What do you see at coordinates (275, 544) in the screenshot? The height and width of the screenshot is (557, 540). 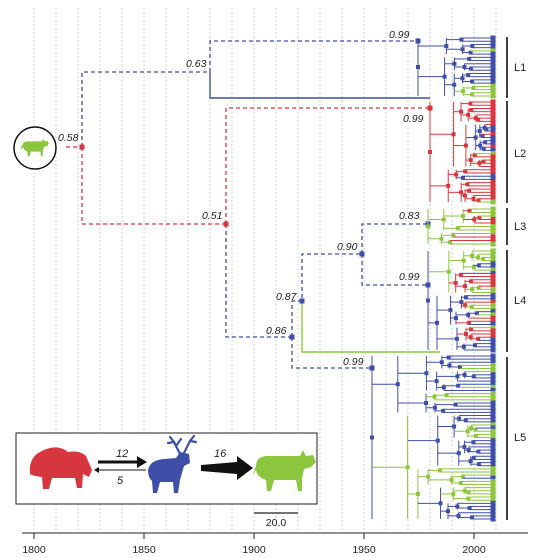 I see `time-axis: 1800 1850 1900 1950 2000` at bounding box center [275, 544].